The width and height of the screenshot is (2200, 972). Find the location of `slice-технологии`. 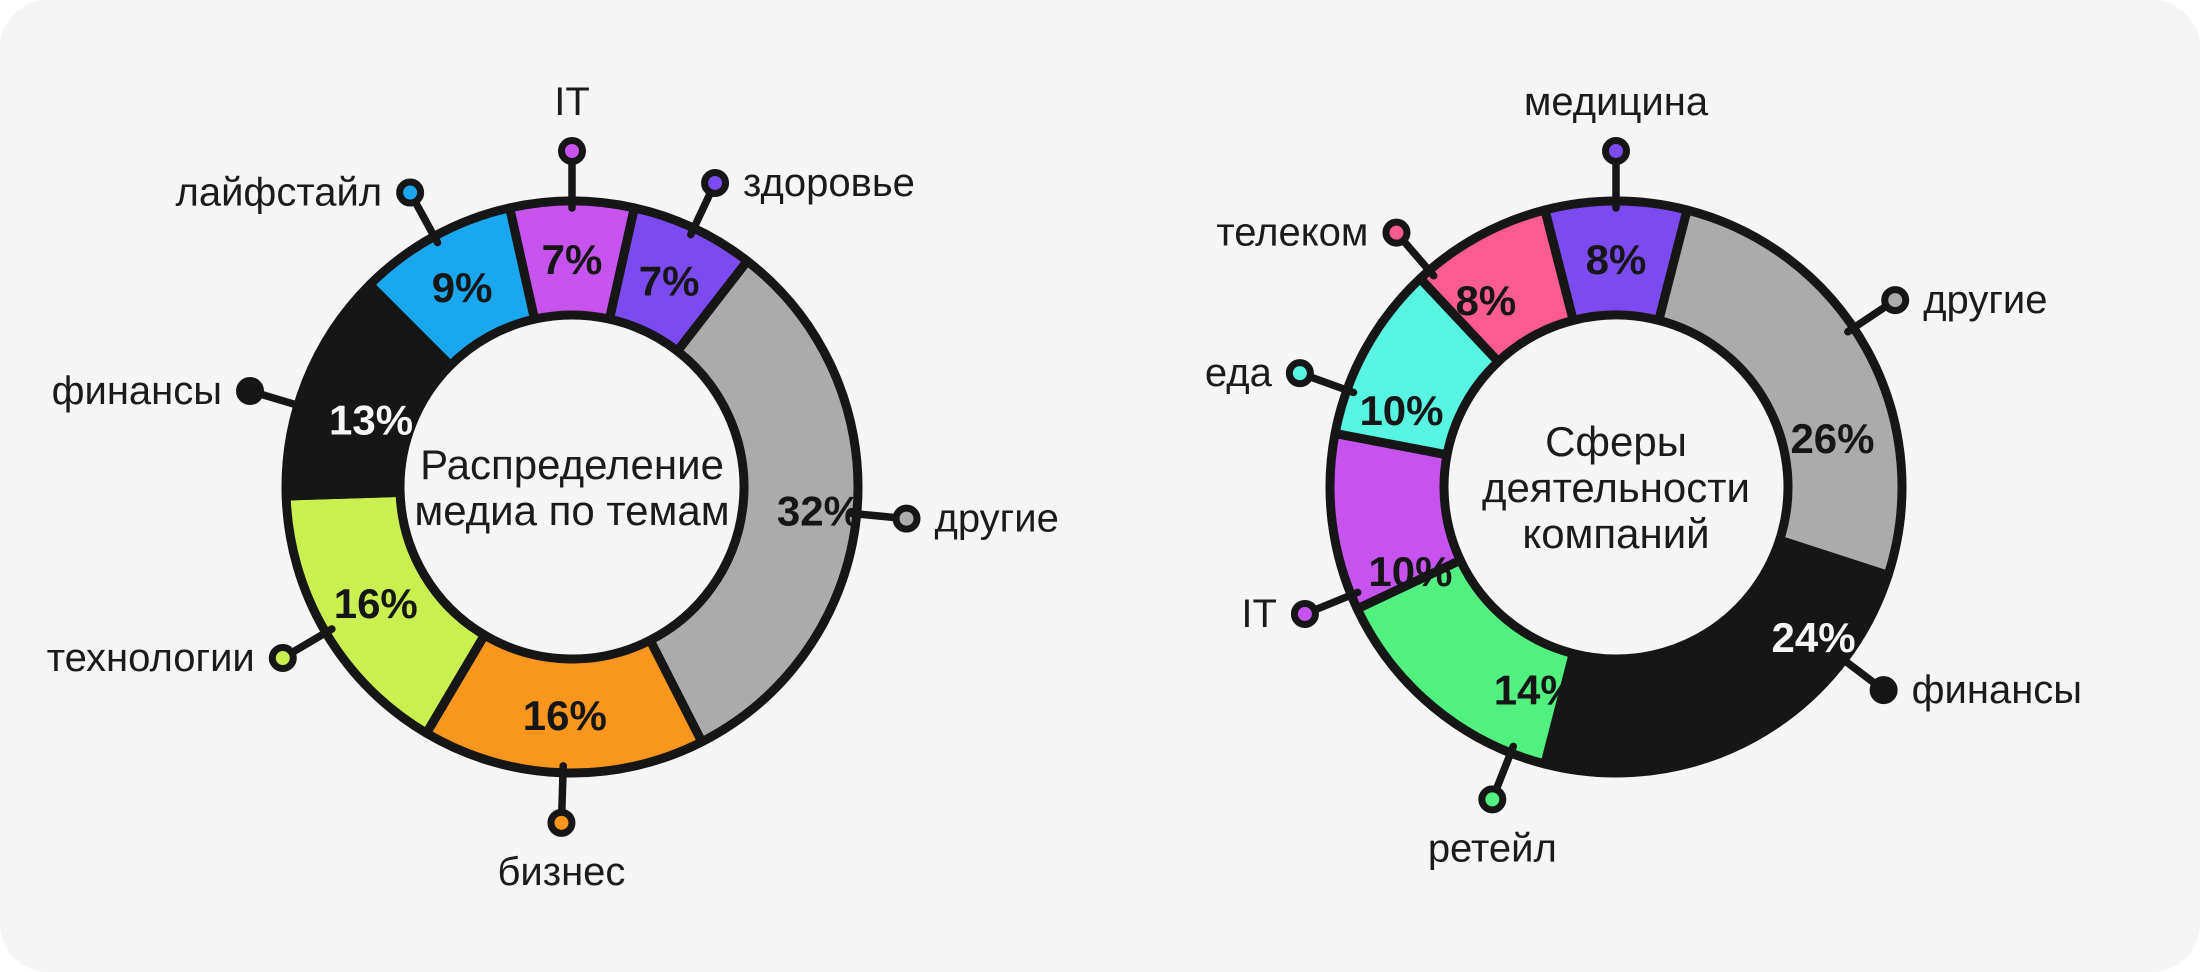

slice-технологии is located at coordinates (385, 612).